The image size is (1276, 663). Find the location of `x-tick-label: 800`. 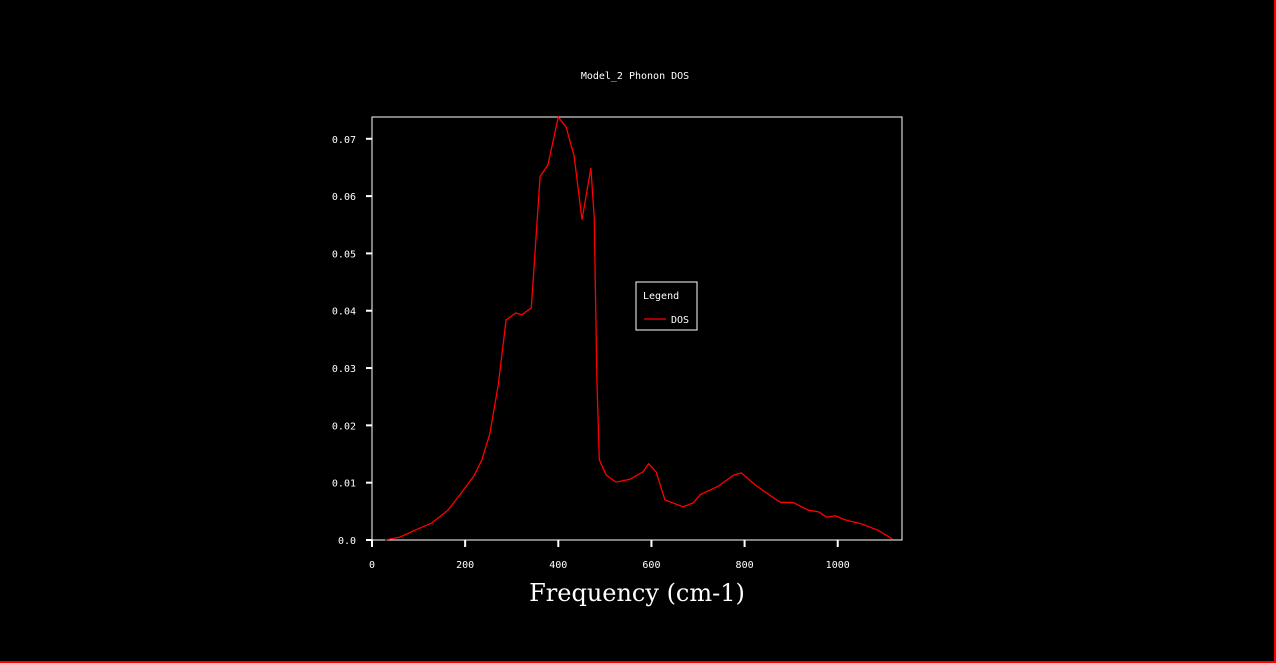

x-tick-label: 800 is located at coordinates (745, 565).